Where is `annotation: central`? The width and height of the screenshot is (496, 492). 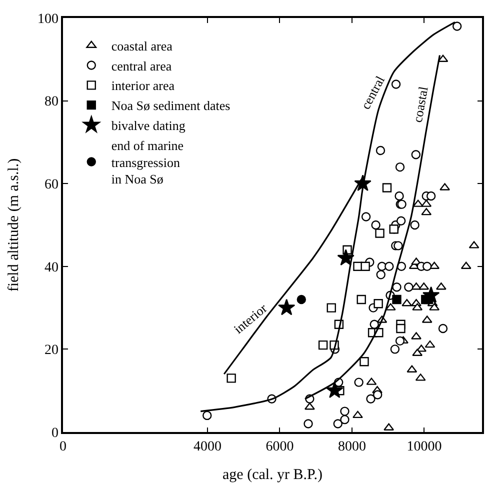
annotation: central is located at coordinates (373, 92).